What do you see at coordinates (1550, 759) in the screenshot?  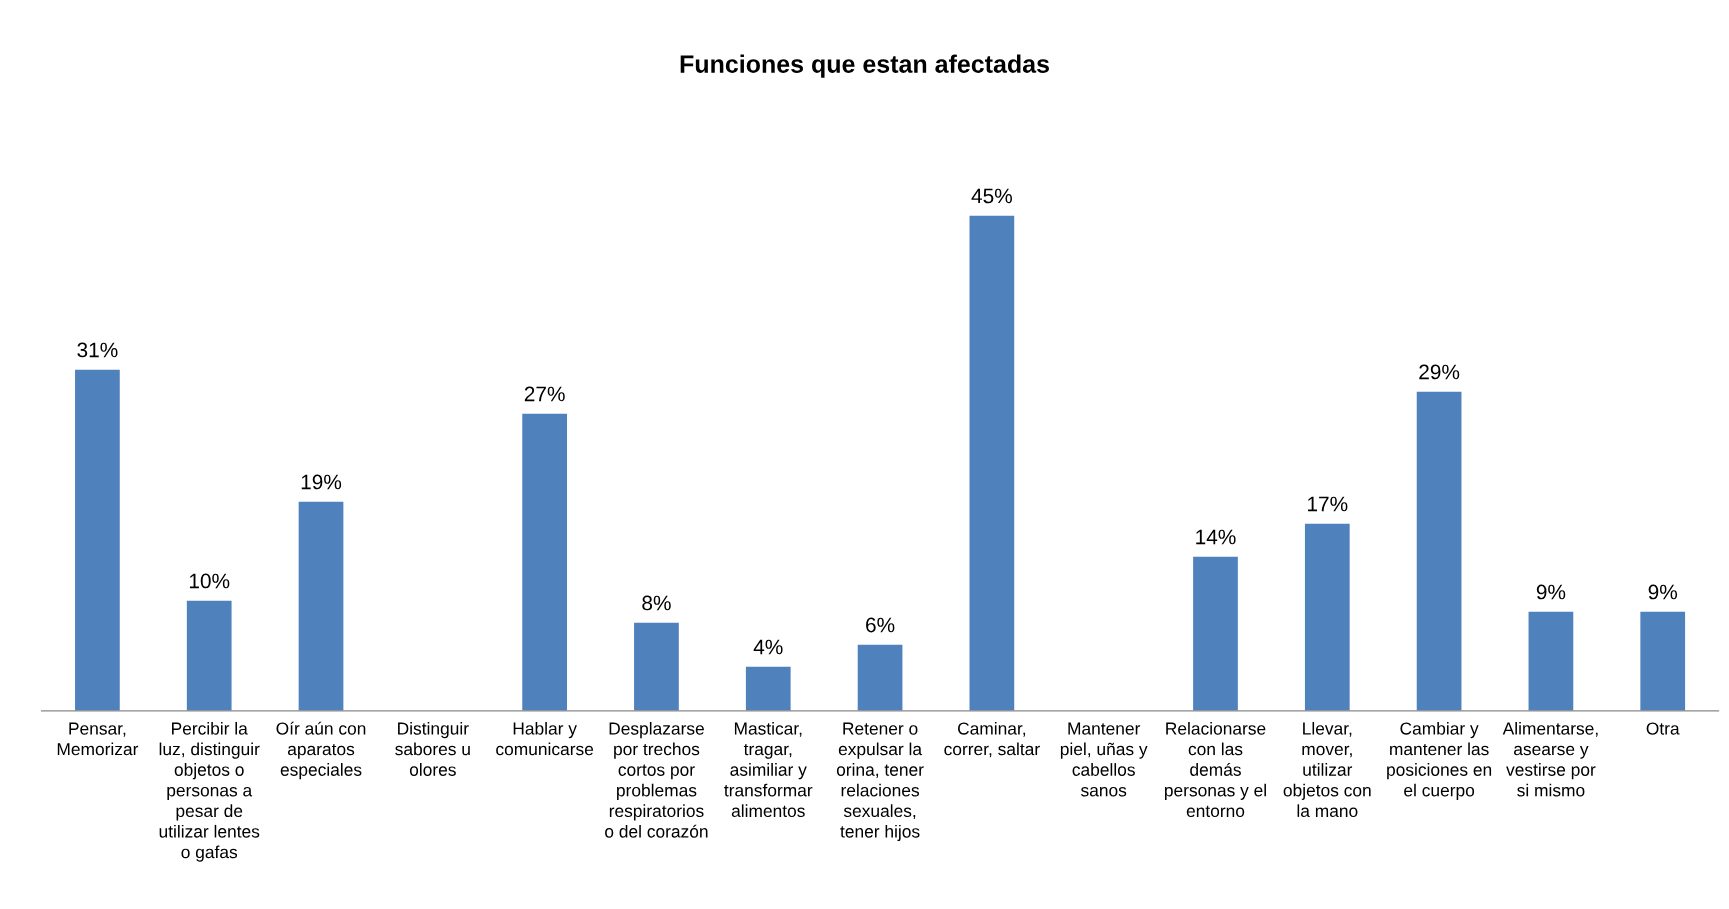 I see `x-tick-label: Alimentarse, asearse y vestirse por si mismo` at bounding box center [1550, 759].